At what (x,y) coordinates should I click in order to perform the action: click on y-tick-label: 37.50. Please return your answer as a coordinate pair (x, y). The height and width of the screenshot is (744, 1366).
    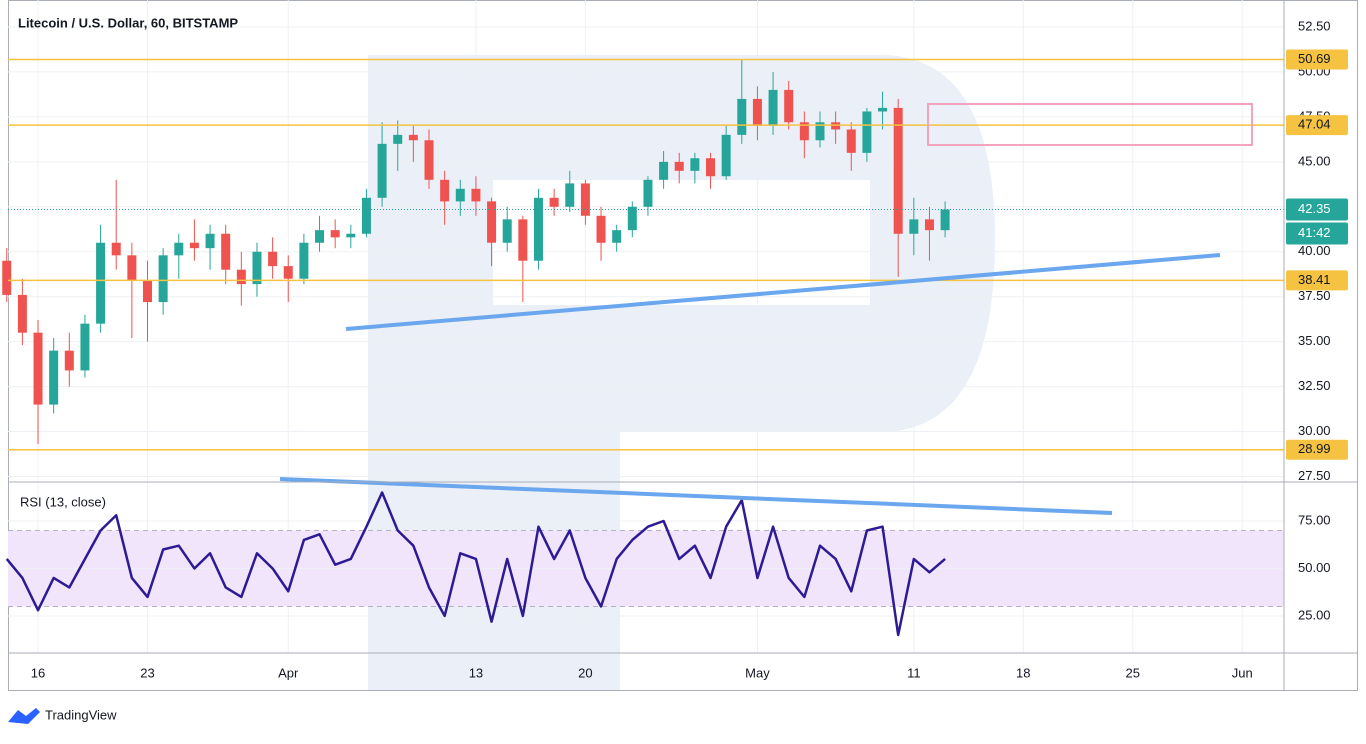
    Looking at the image, I should click on (1314, 295).